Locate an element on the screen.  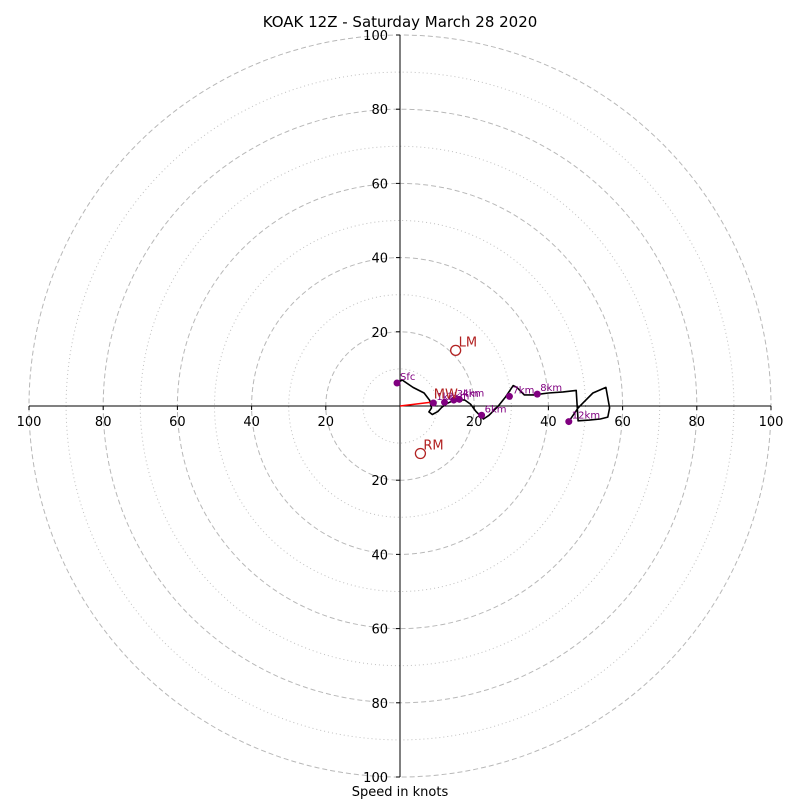
storm-motion-markers: LM RM MW is located at coordinates (445, 397).